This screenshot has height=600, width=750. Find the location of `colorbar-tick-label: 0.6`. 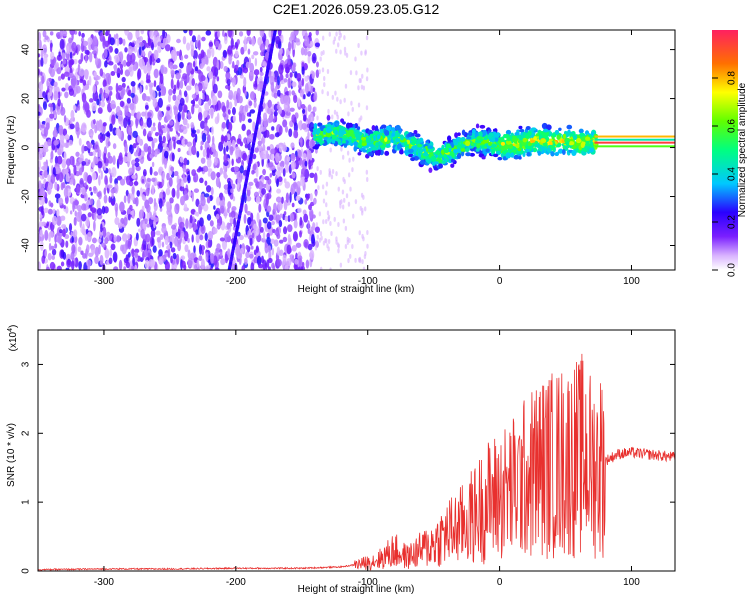

colorbar-tick-label: 0.6 is located at coordinates (732, 126).